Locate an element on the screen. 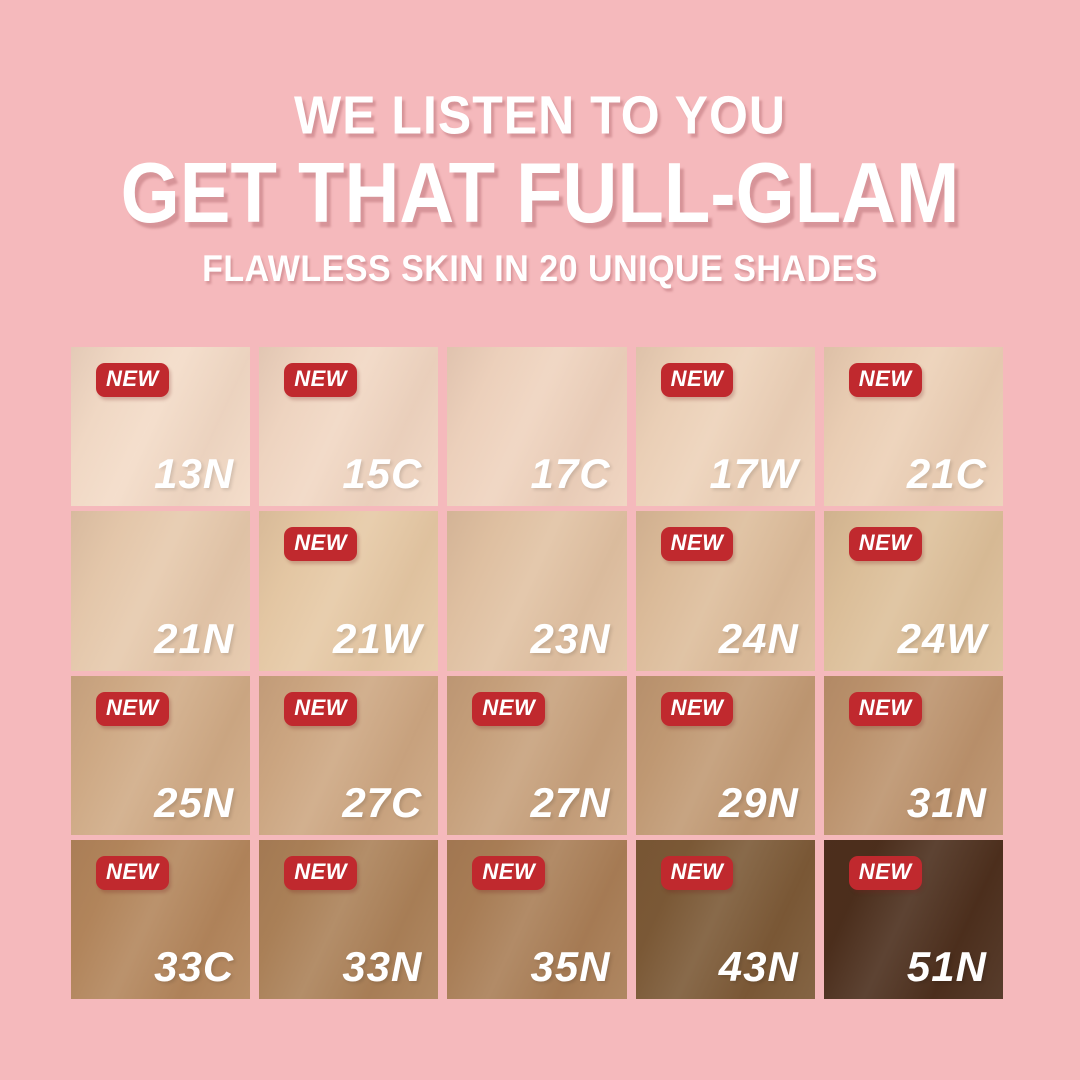 The height and width of the screenshot is (1080, 1080). shade-code-label: 29N is located at coordinates (758, 802).